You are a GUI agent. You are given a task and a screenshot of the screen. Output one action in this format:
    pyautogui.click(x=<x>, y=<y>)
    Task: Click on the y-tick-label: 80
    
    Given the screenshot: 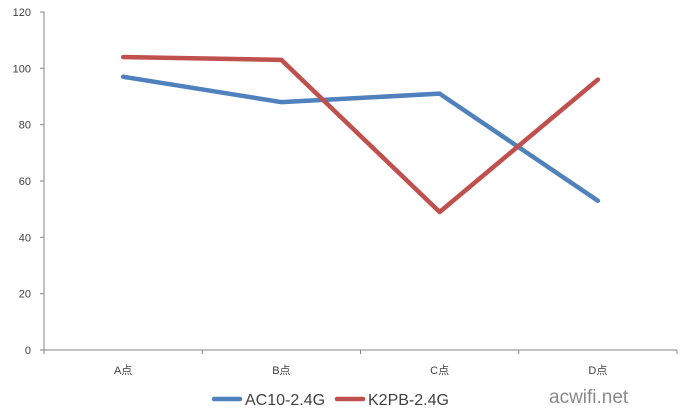 What is the action you would take?
    pyautogui.click(x=25, y=126)
    